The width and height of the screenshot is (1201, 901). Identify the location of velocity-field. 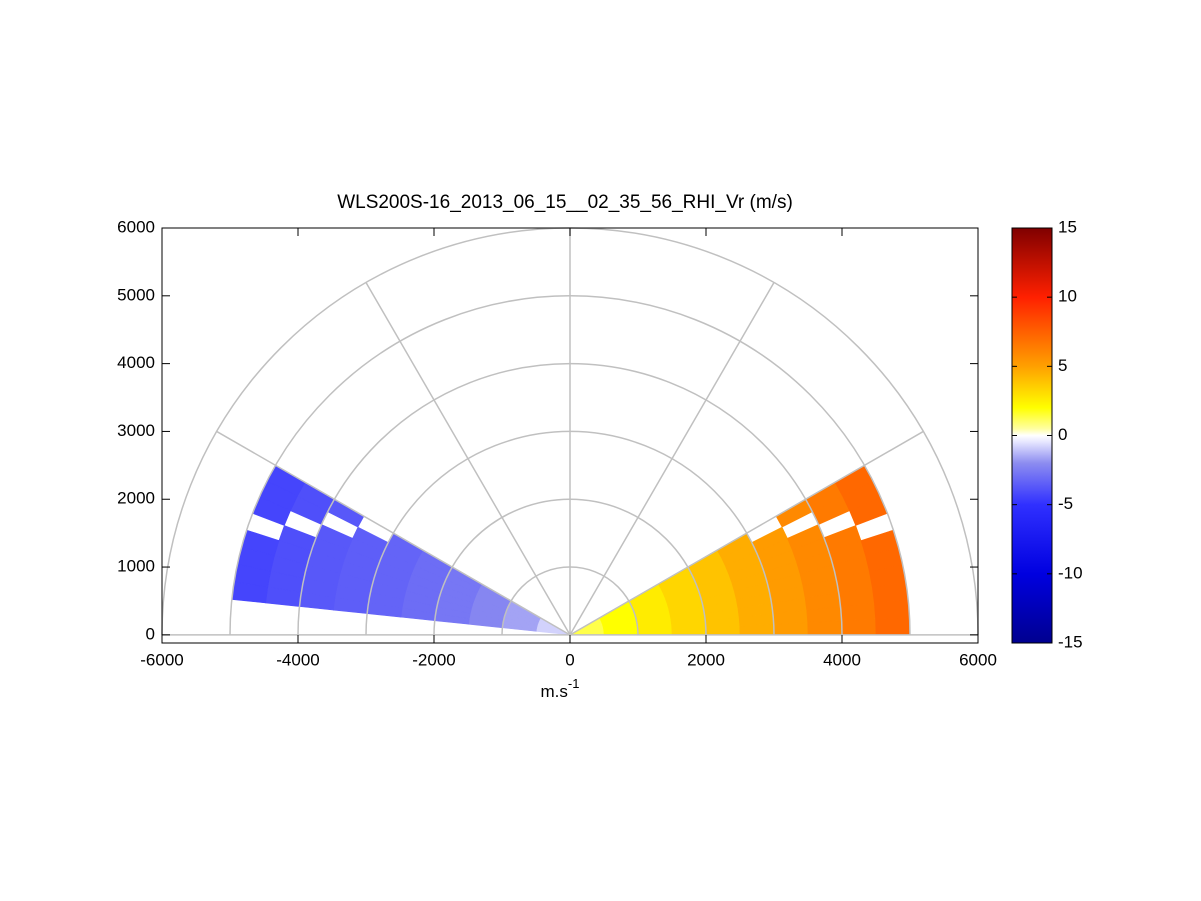
(571, 550).